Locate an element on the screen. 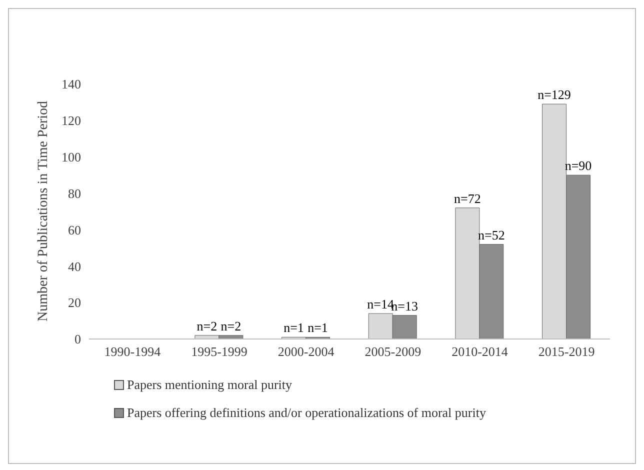 This screenshot has height=470, width=644. x-tick-label: 1995-1999 is located at coordinates (219, 352).